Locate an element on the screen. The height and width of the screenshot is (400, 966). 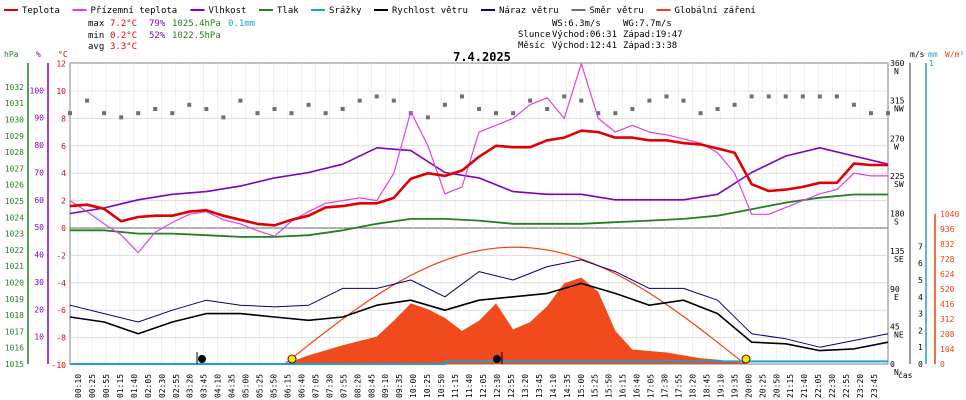
y-tick-press: 1022 is located at coordinates (14, 250).